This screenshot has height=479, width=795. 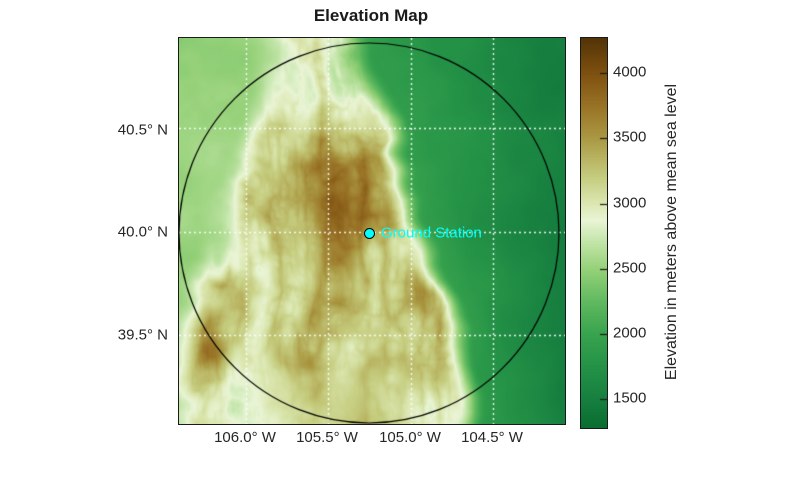 I want to click on colorbar-tick-label: 3000, so click(x=630, y=203).